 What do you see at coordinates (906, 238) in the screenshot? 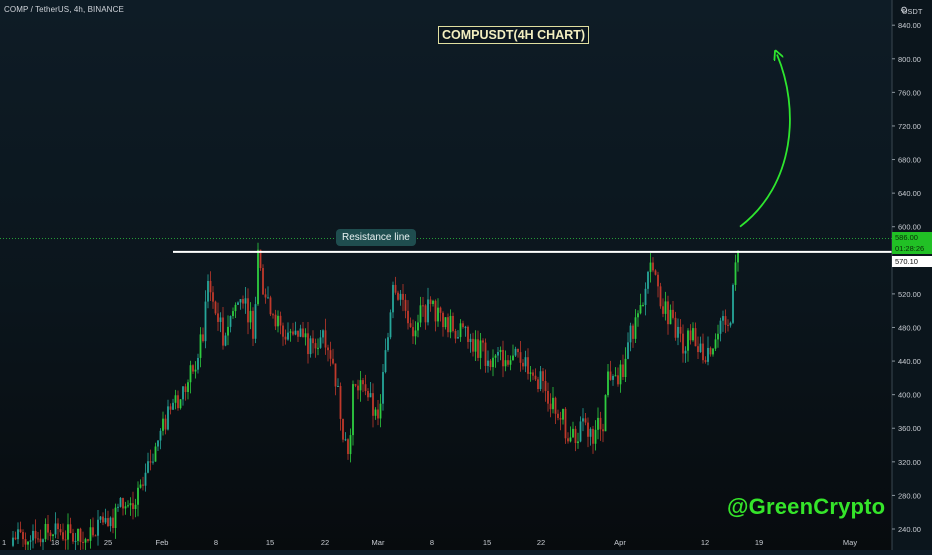
I see `current-price: 586.00` at bounding box center [906, 238].